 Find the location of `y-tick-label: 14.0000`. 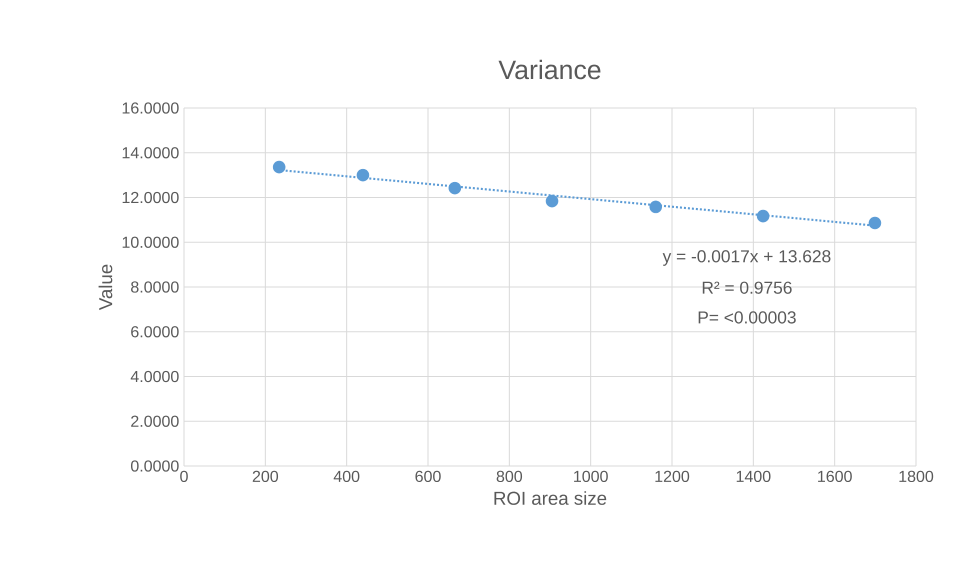

y-tick-label: 14.0000 is located at coordinates (150, 152).